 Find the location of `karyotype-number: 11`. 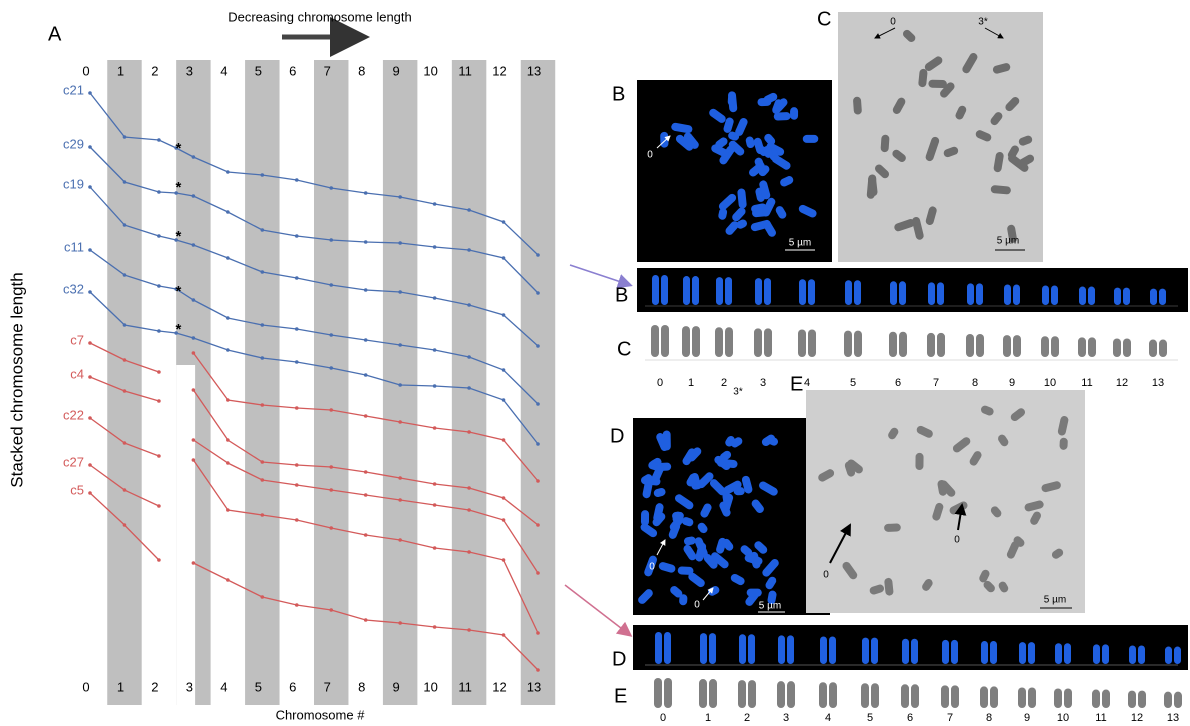

karyotype-number: 11 is located at coordinates (1100, 718).